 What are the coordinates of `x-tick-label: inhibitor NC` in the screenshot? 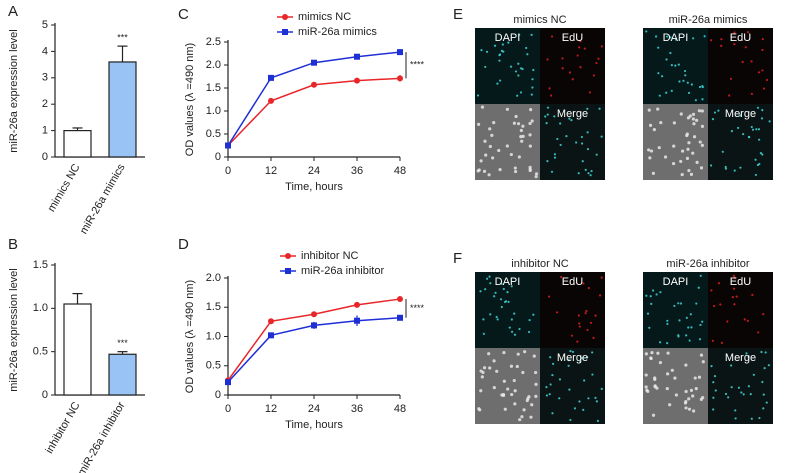 It's located at (62, 428).